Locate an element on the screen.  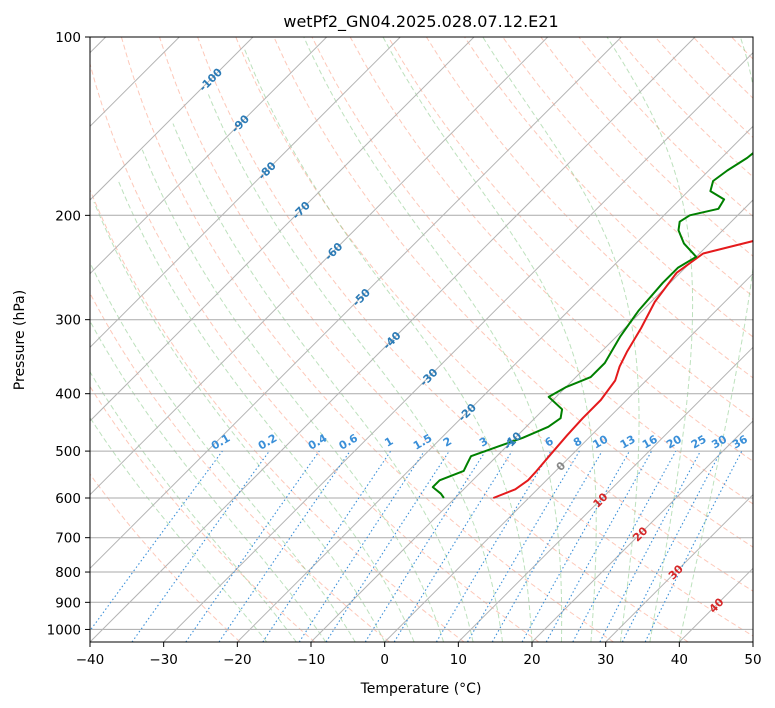
x-tick-label: −10 is located at coordinates (311, 660).